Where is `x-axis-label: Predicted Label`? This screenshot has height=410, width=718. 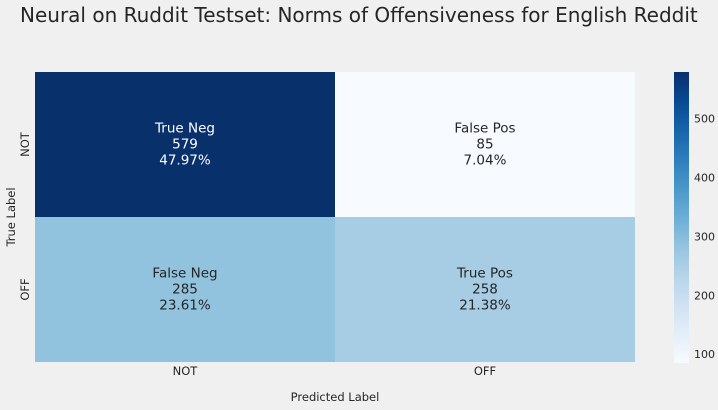
x-axis-label: Predicted Label is located at coordinates (335, 397).